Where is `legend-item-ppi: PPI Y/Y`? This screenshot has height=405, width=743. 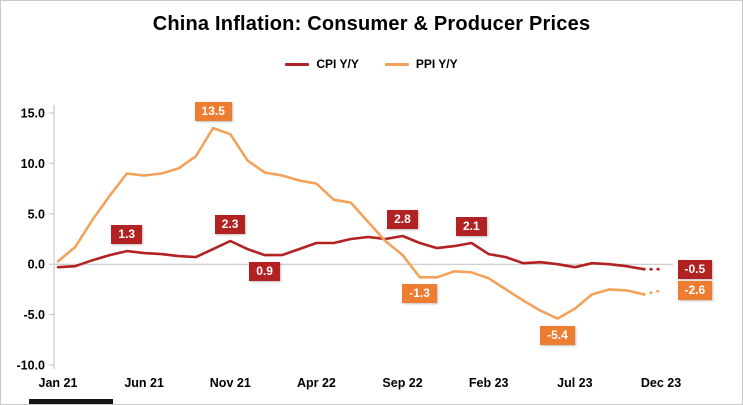
legend-item-ppi: PPI Y/Y is located at coordinates (421, 64).